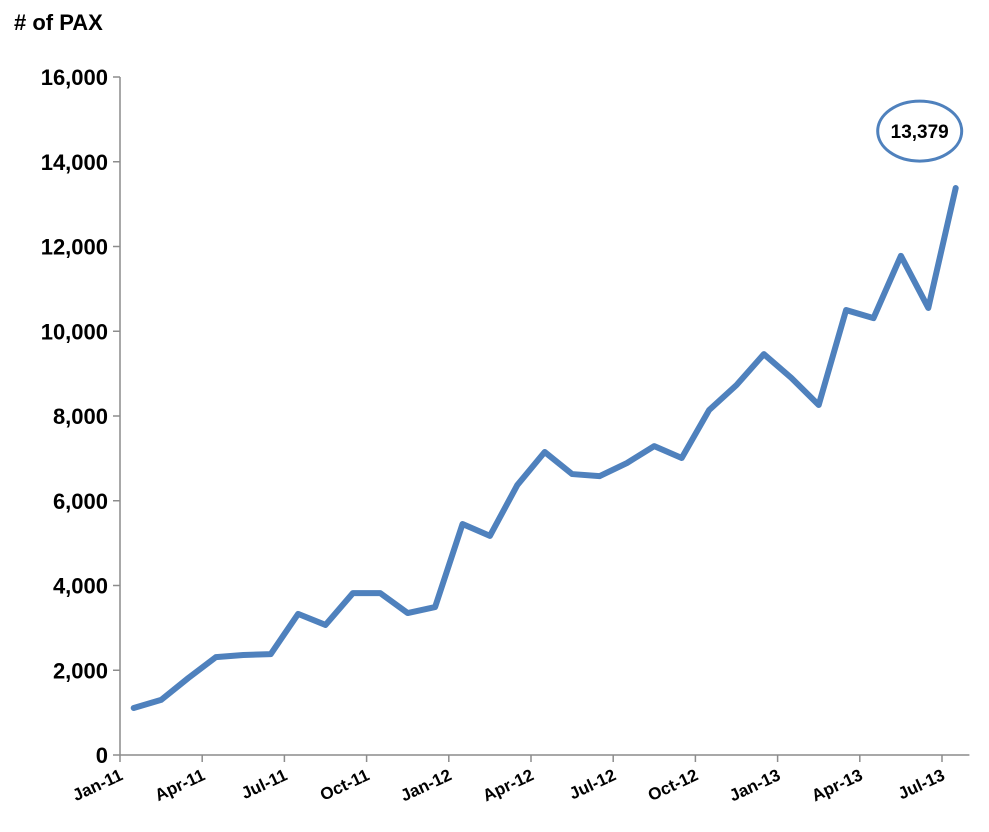  I want to click on y-tick-label: 6,000, so click(80, 501).